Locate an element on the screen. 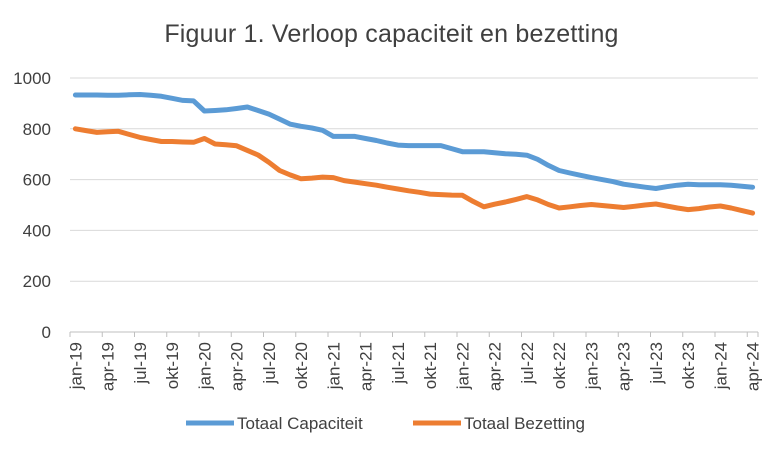 The height and width of the screenshot is (453, 783). y-tick-label: 600 is located at coordinates (37, 180).